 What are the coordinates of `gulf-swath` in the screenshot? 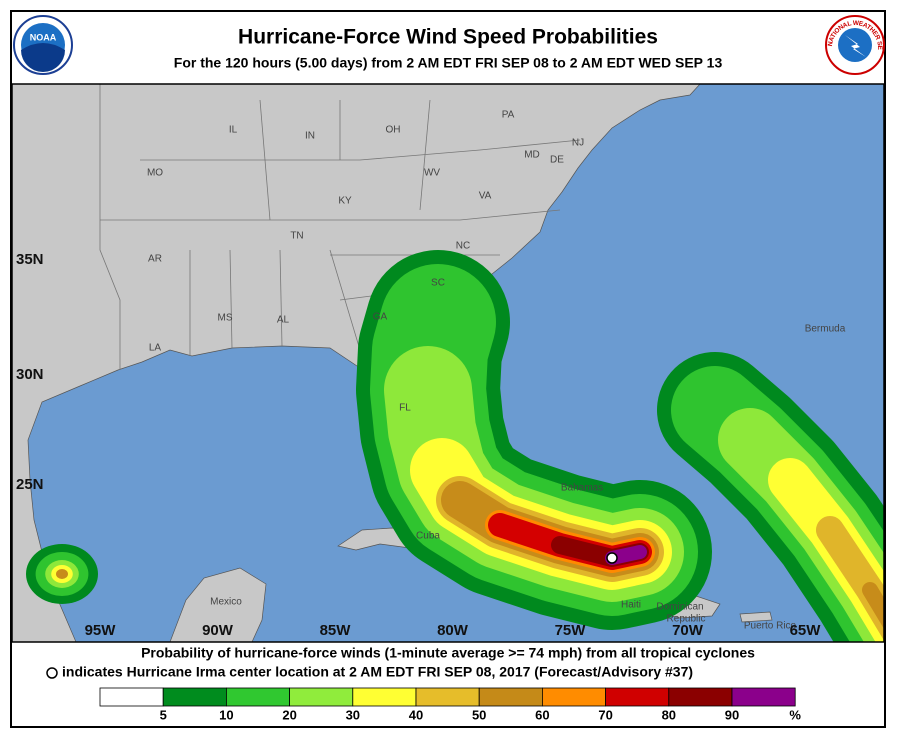 It's located at (62, 574).